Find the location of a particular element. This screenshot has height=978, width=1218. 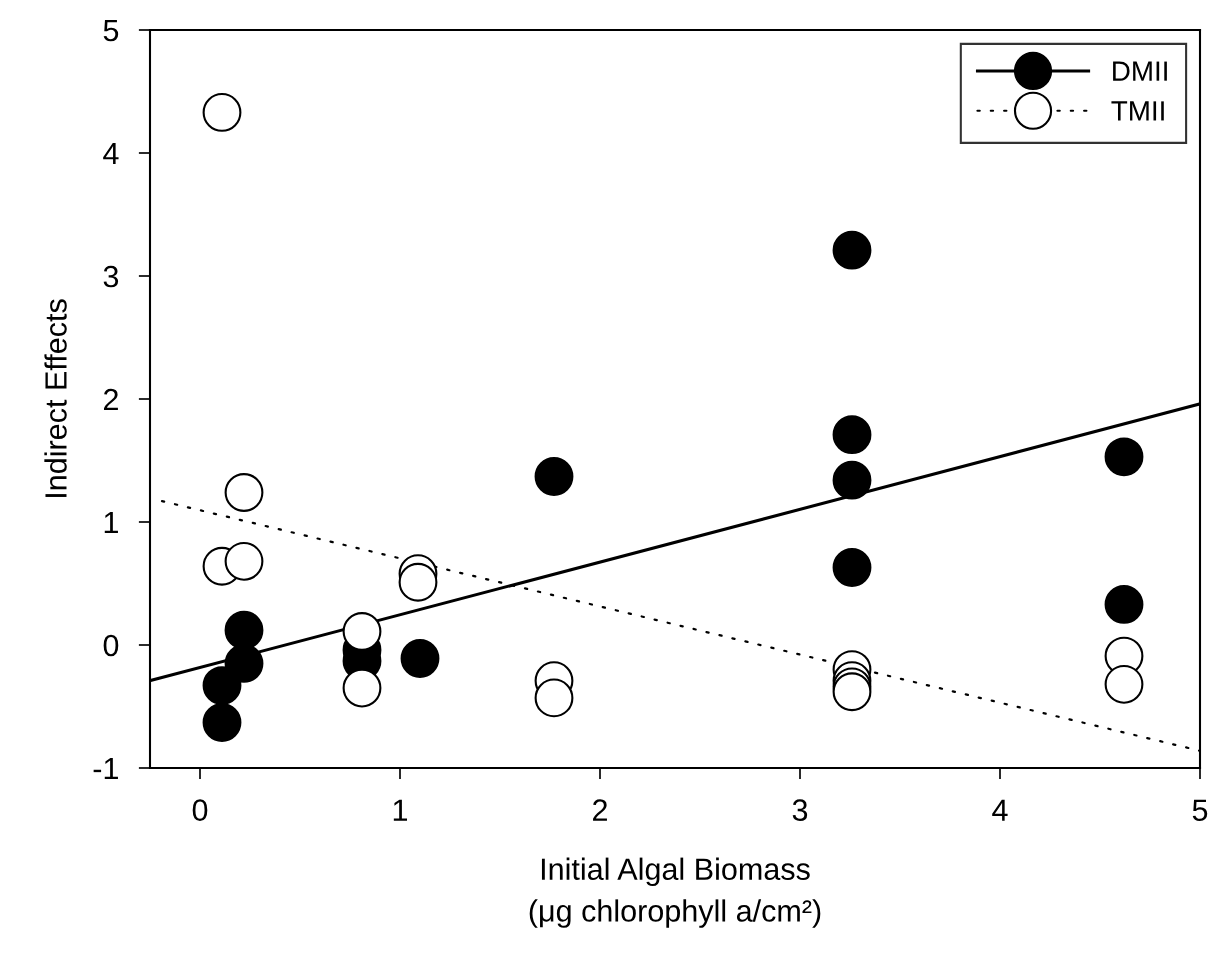

y-tick-label: 4 is located at coordinates (111, 154).